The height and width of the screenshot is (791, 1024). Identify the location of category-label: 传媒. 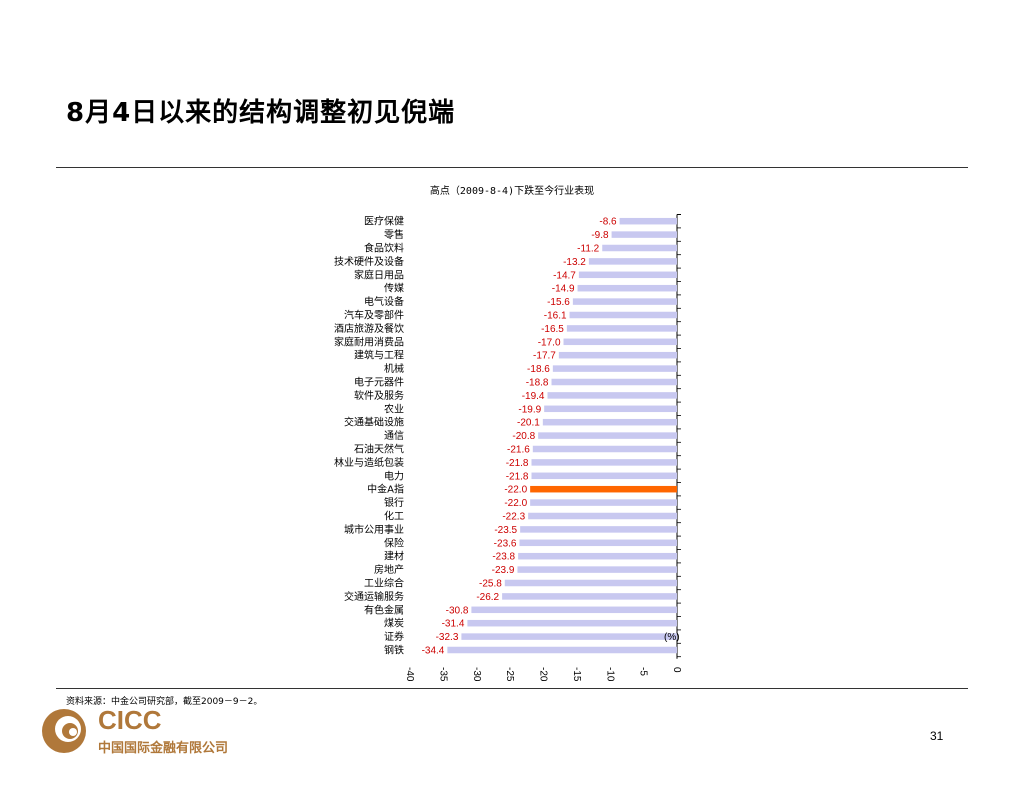
(394, 289).